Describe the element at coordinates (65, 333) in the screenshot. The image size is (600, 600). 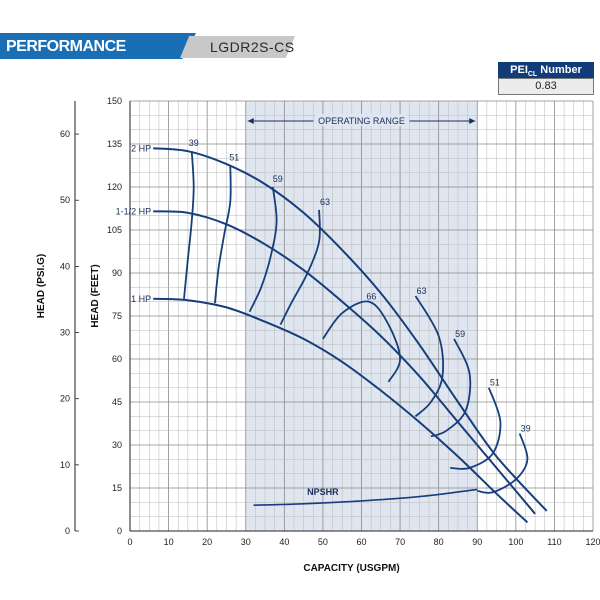
I see `y2-tick-label: 30` at that location.